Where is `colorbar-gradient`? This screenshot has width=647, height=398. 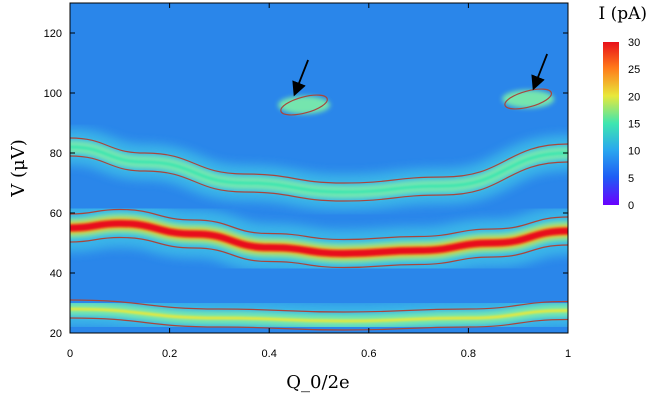 colorbar-gradient is located at coordinates (611, 123).